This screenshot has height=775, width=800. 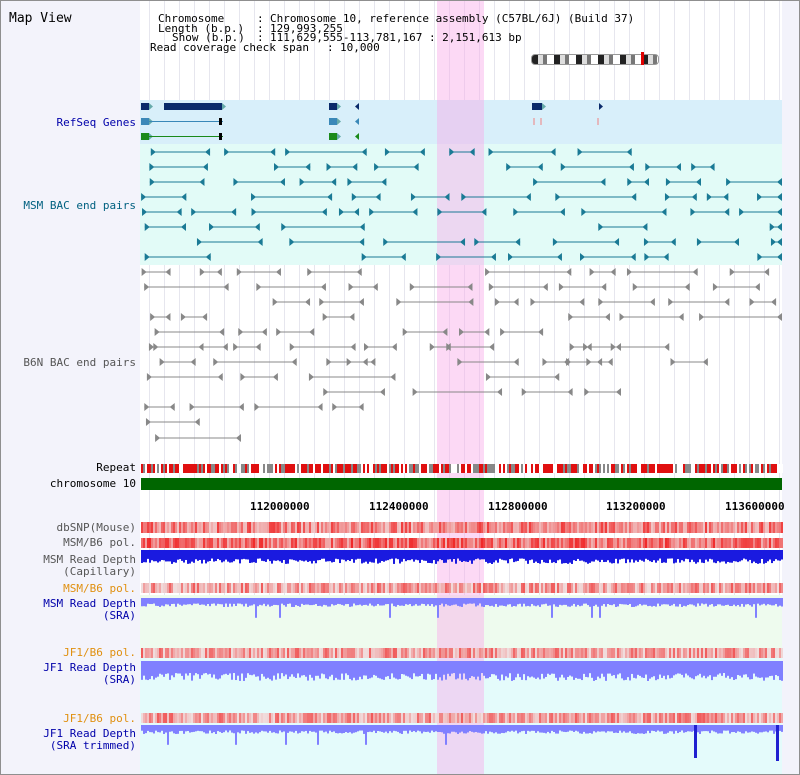 What do you see at coordinates (360, 47) in the screenshot?
I see `span-value: 10,000` at bounding box center [360, 47].